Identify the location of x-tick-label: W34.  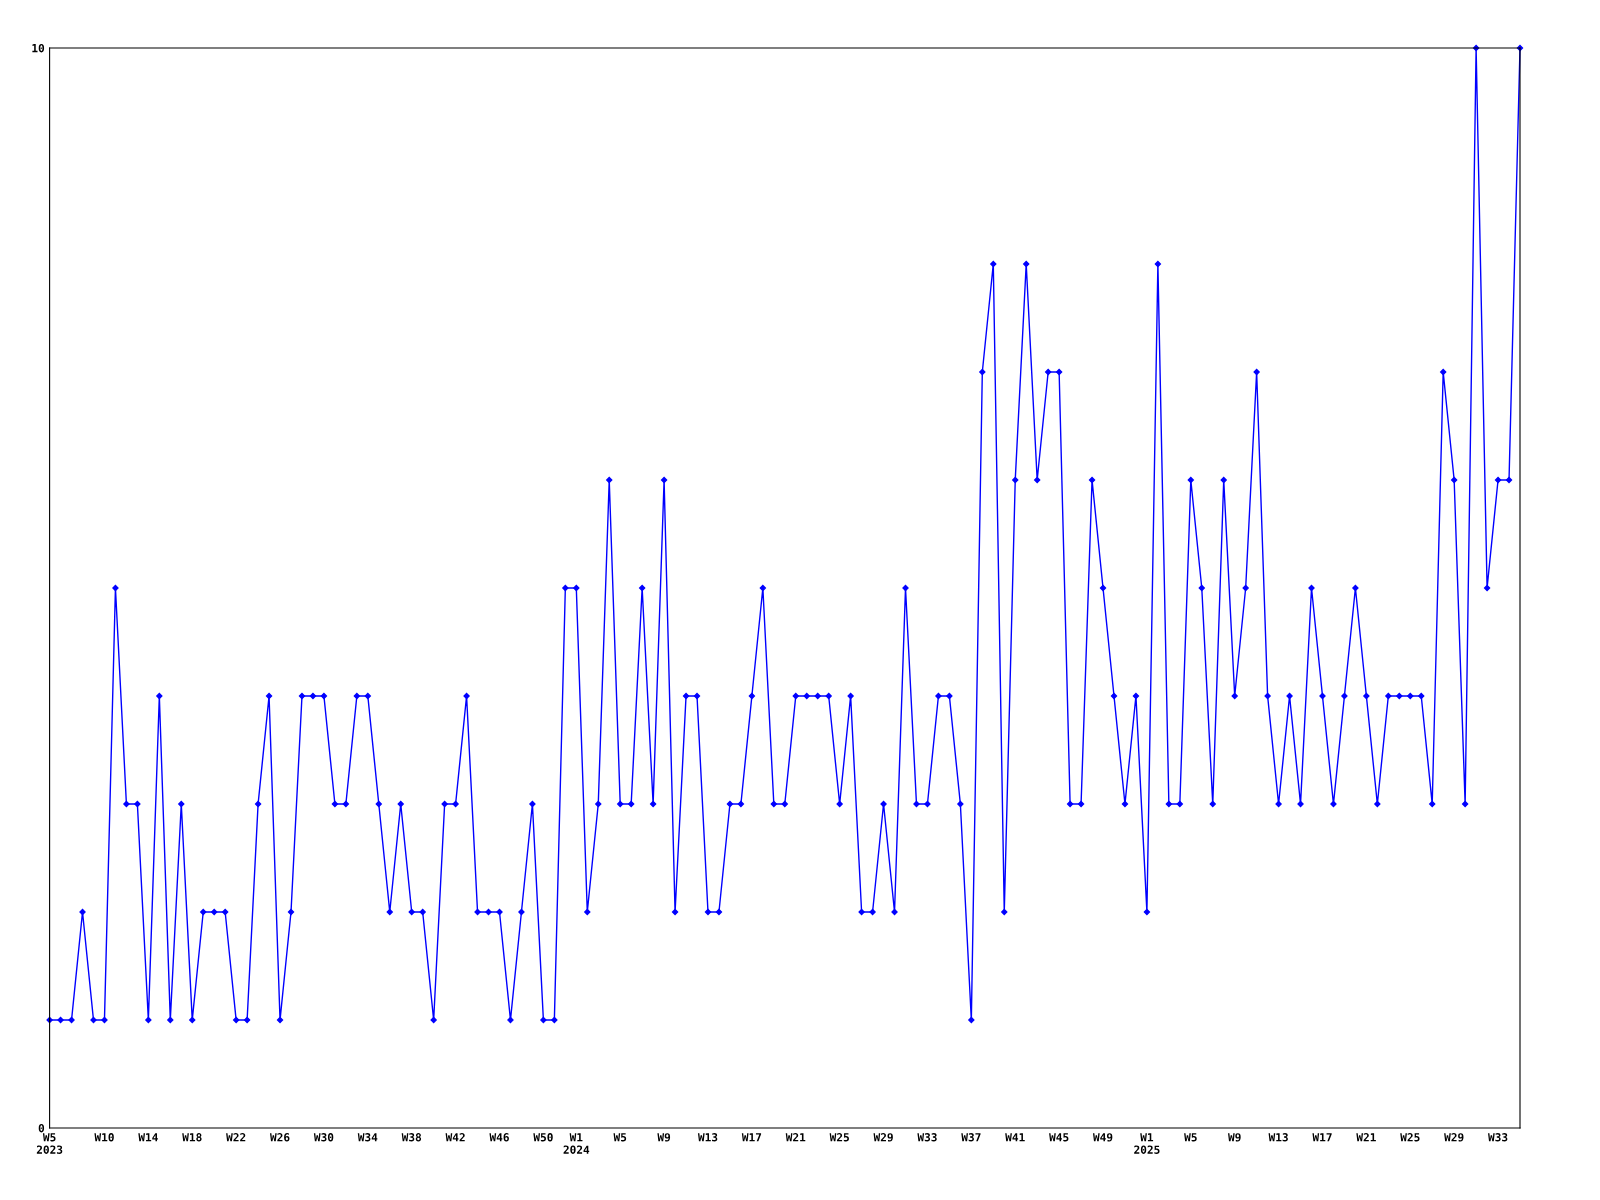
(367, 1137).